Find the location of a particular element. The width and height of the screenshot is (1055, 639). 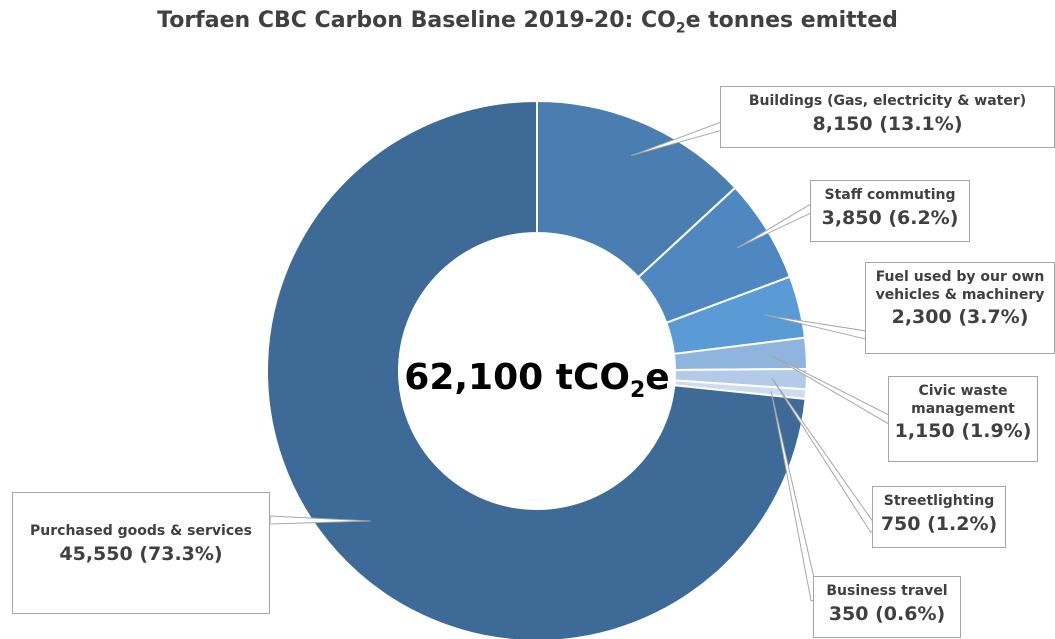

data-label-staff-commuting: Staff commuting 3,850 (6.2%) is located at coordinates (890, 211).